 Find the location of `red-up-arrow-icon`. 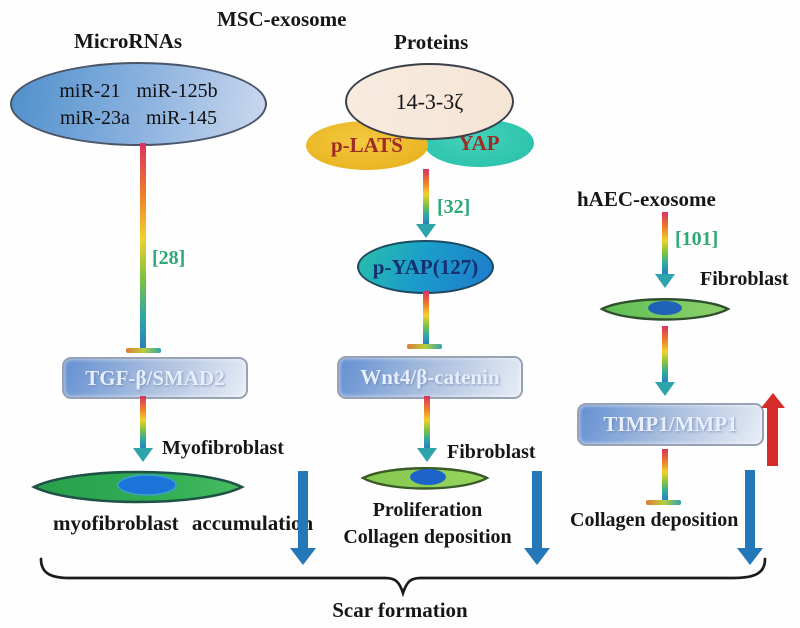

red-up-arrow-icon is located at coordinates (773, 400).